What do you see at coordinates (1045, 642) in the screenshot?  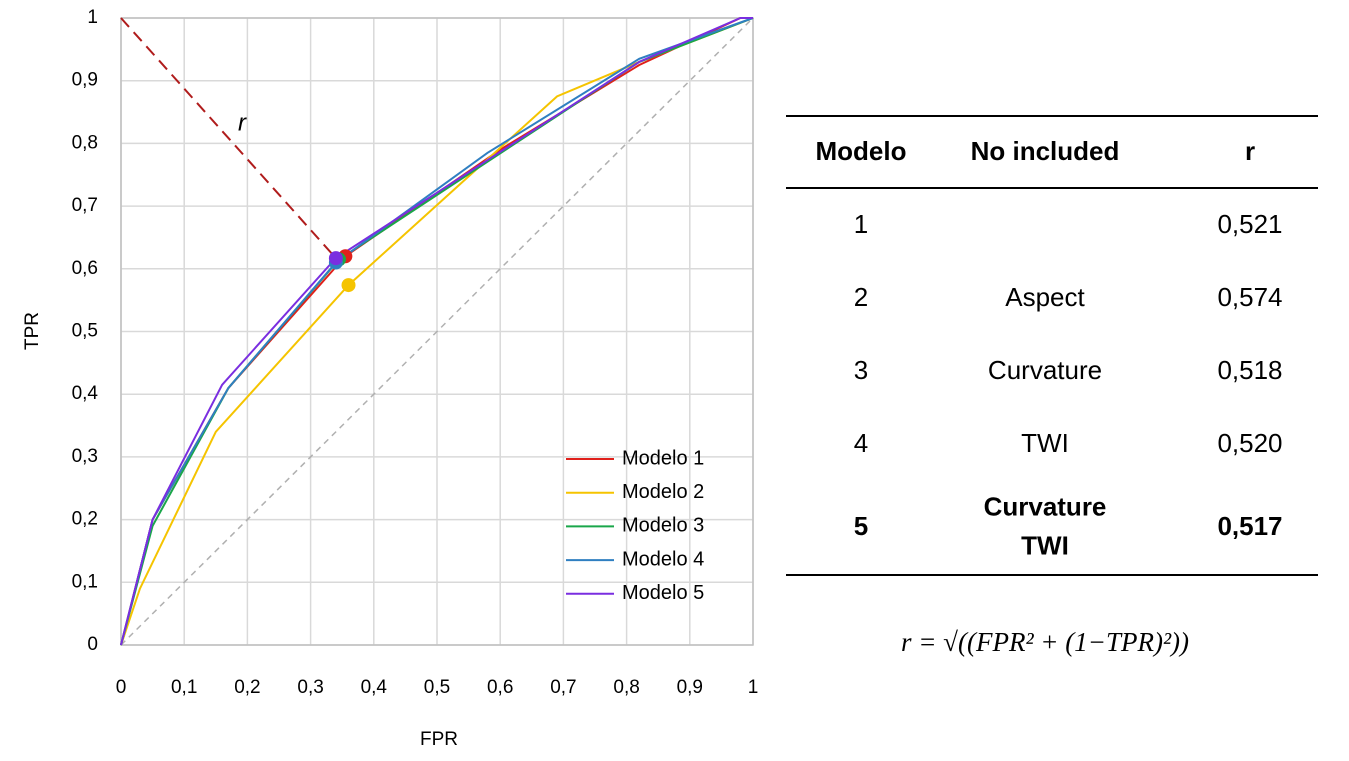 I see `formula: r = √((FPR² + (1−TPR)²))` at bounding box center [1045, 642].